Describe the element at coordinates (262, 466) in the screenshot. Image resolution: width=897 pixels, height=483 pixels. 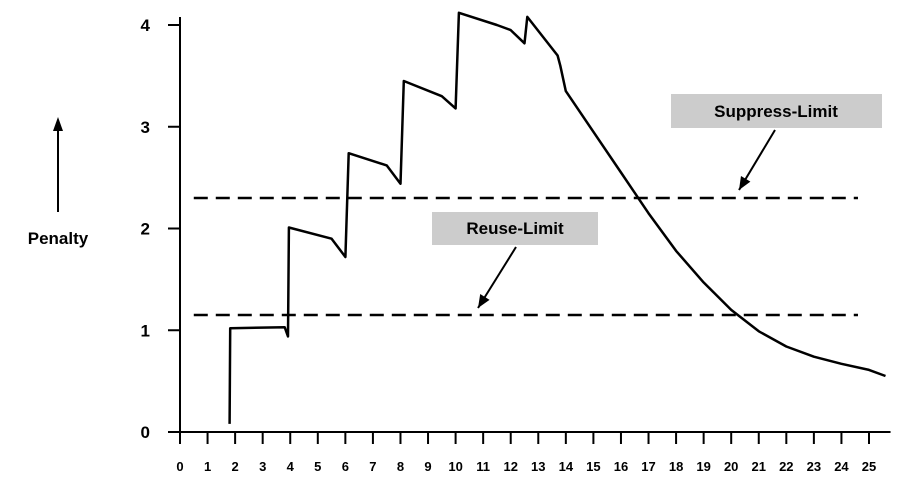
I see `x-tick-label: 3` at that location.